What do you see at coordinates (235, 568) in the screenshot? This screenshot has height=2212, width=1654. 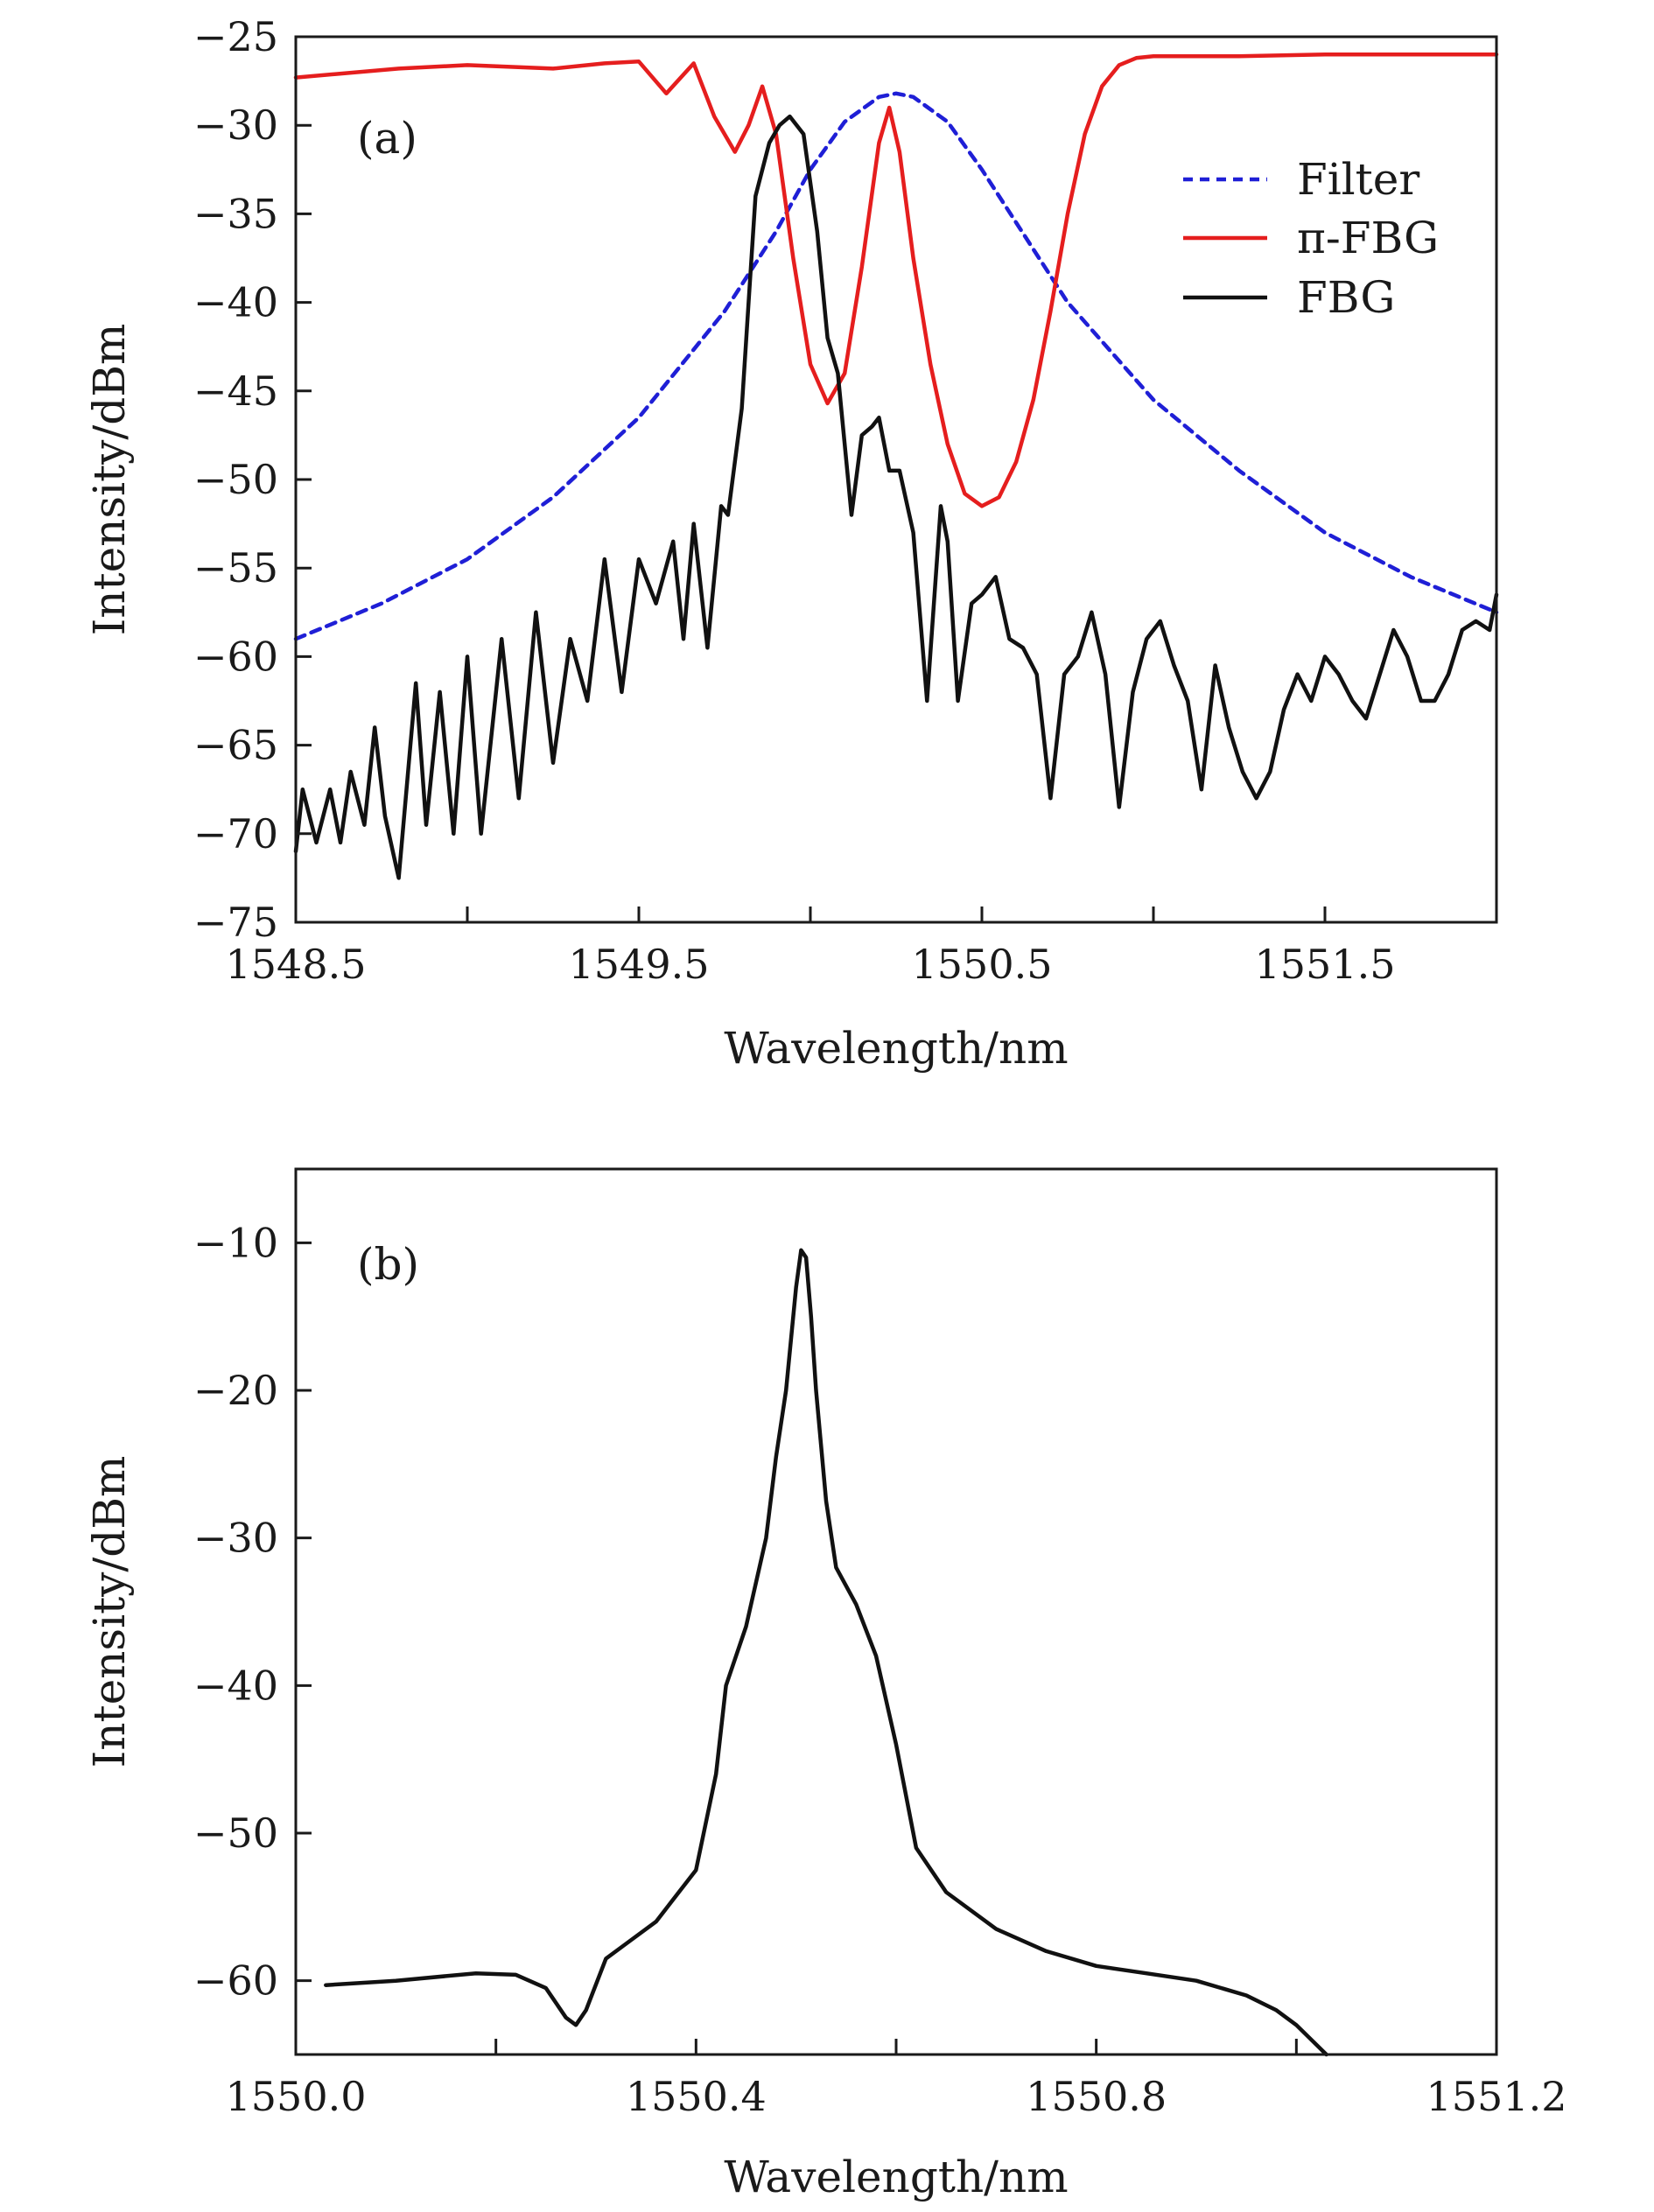 I see `panel-a-y-tick-label: −55` at bounding box center [235, 568].